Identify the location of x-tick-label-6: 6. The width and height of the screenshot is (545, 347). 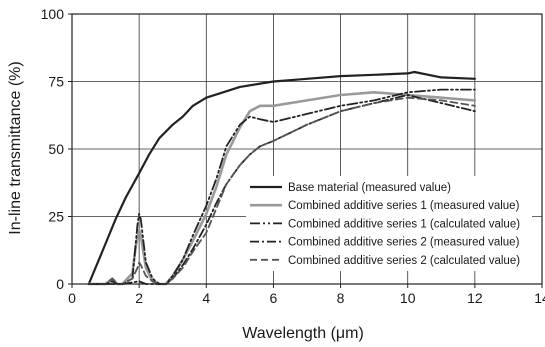
(274, 298).